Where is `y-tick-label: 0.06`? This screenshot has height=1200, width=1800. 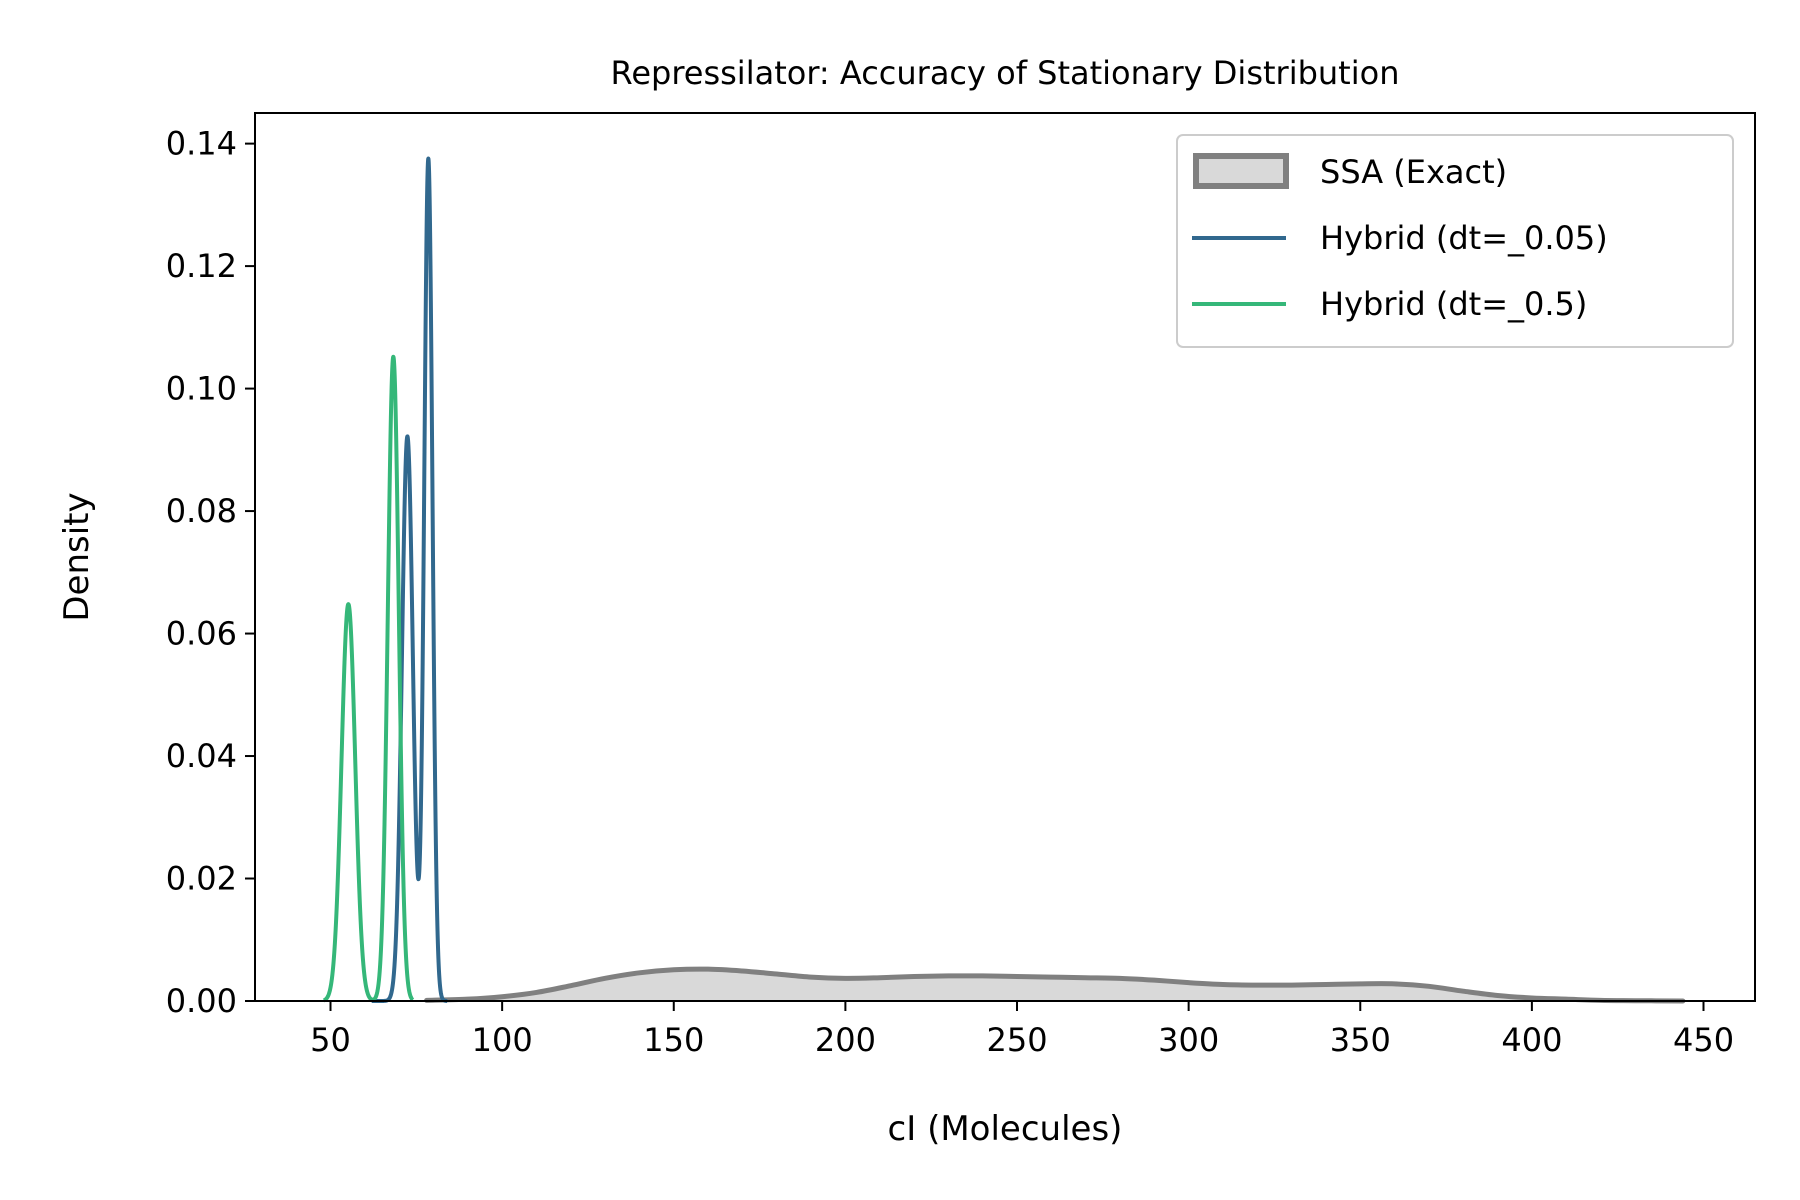
y-tick-label: 0.06 is located at coordinates (201, 634).